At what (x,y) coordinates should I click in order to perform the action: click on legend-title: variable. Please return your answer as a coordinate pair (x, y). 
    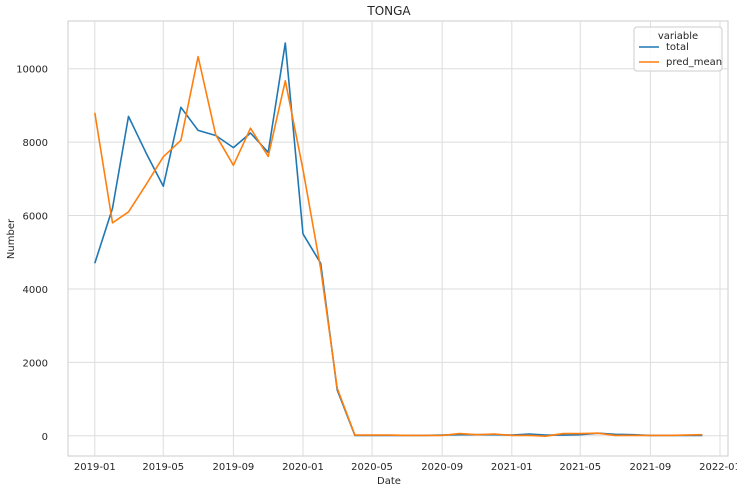
    Looking at the image, I should click on (678, 36).